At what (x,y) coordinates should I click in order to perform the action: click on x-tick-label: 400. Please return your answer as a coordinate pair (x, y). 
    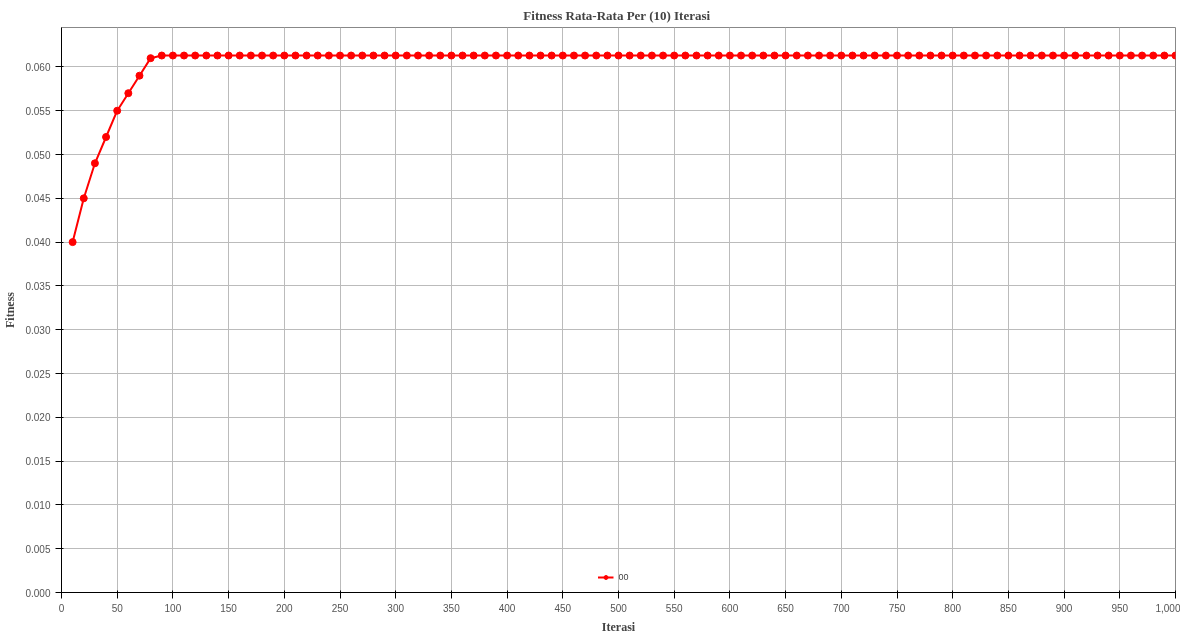
    Looking at the image, I should click on (507, 608).